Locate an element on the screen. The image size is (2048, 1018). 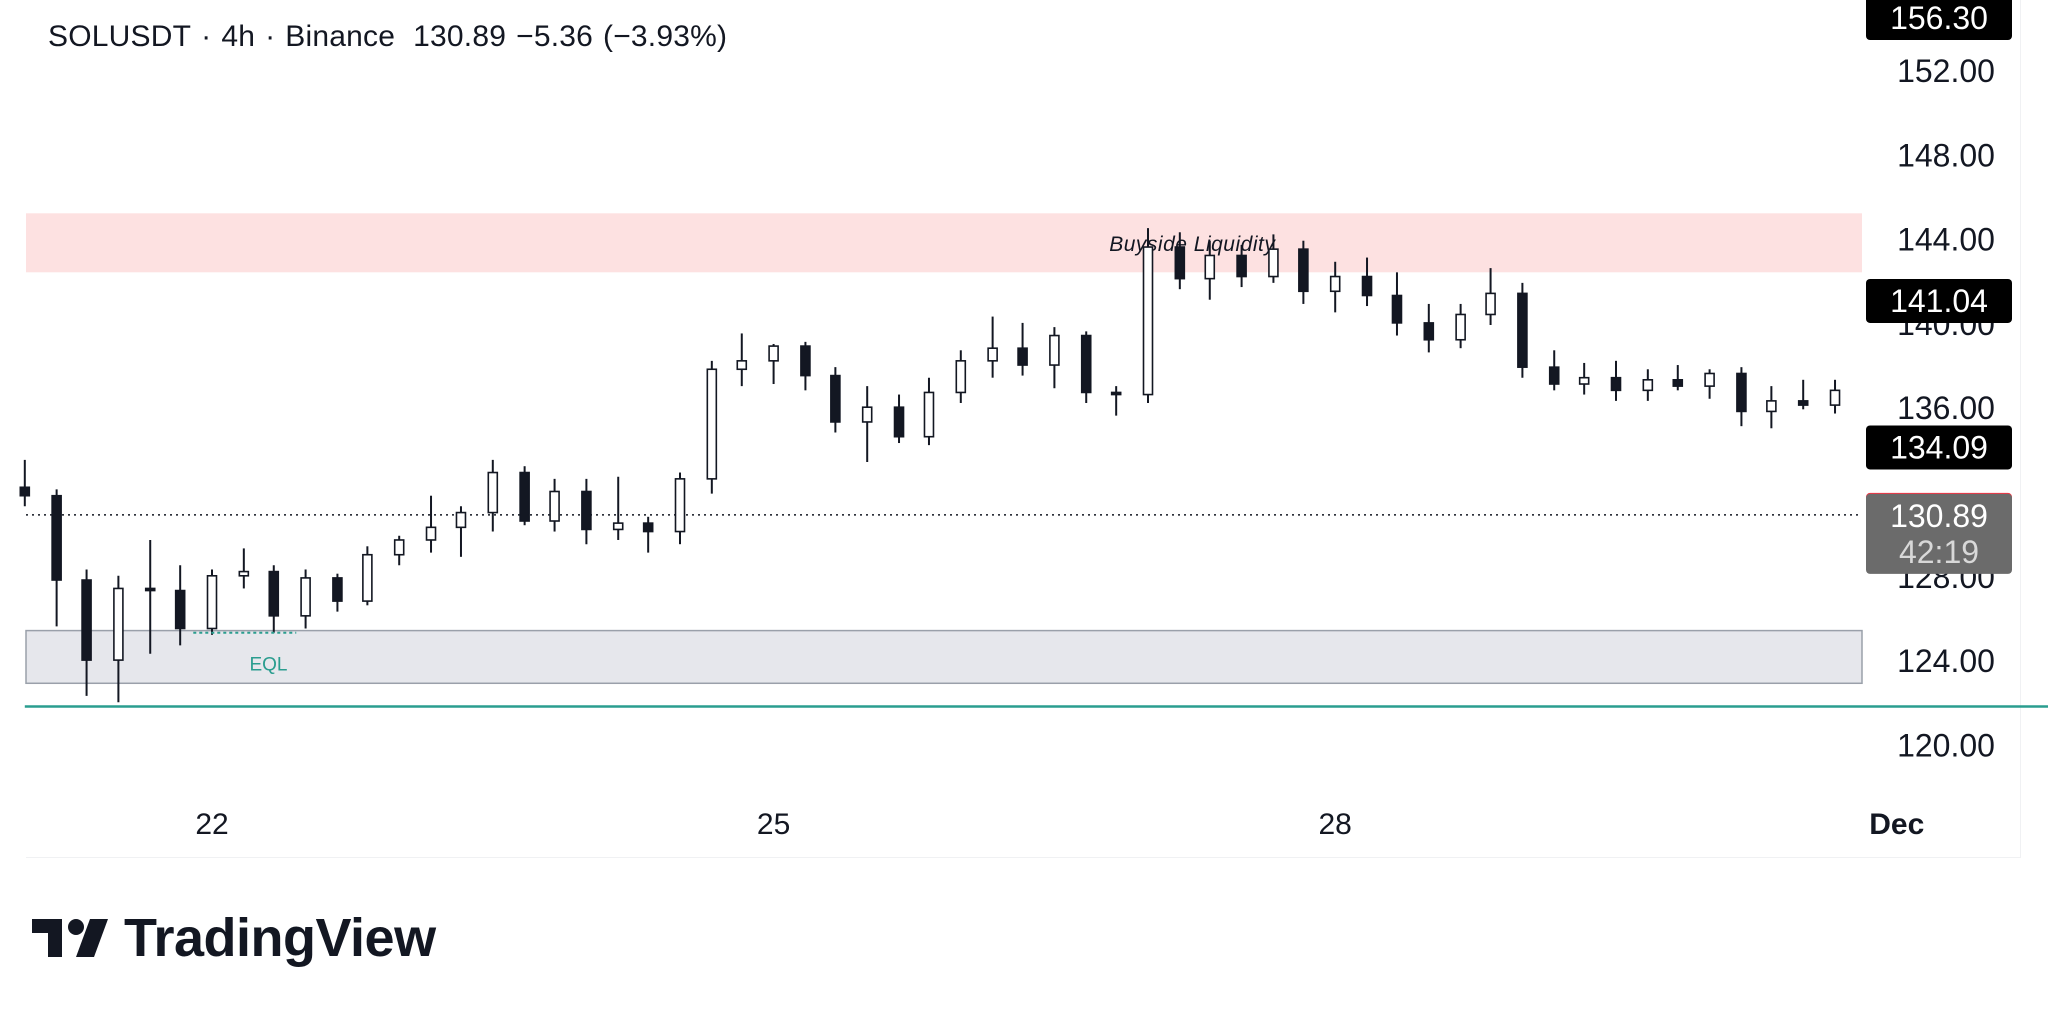
header-sep-1: · is located at coordinates (206, 36).